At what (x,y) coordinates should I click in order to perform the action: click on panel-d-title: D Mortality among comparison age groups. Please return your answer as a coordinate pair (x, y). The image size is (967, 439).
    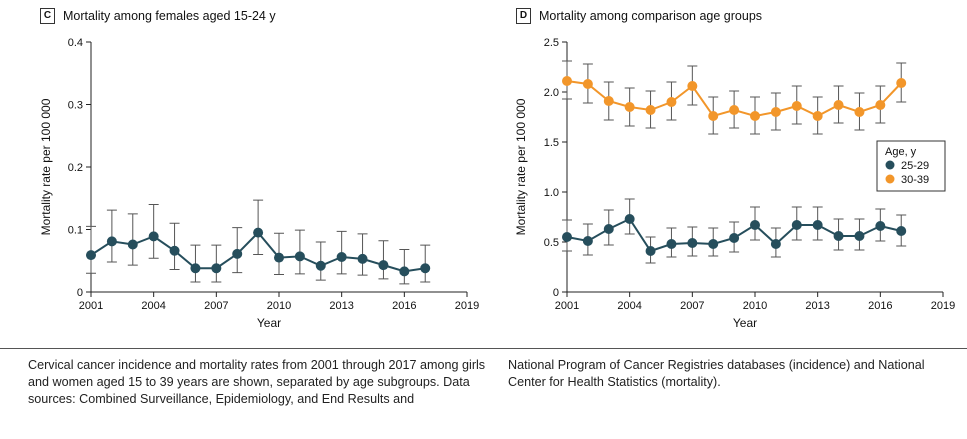
    Looking at the image, I should click on (639, 16).